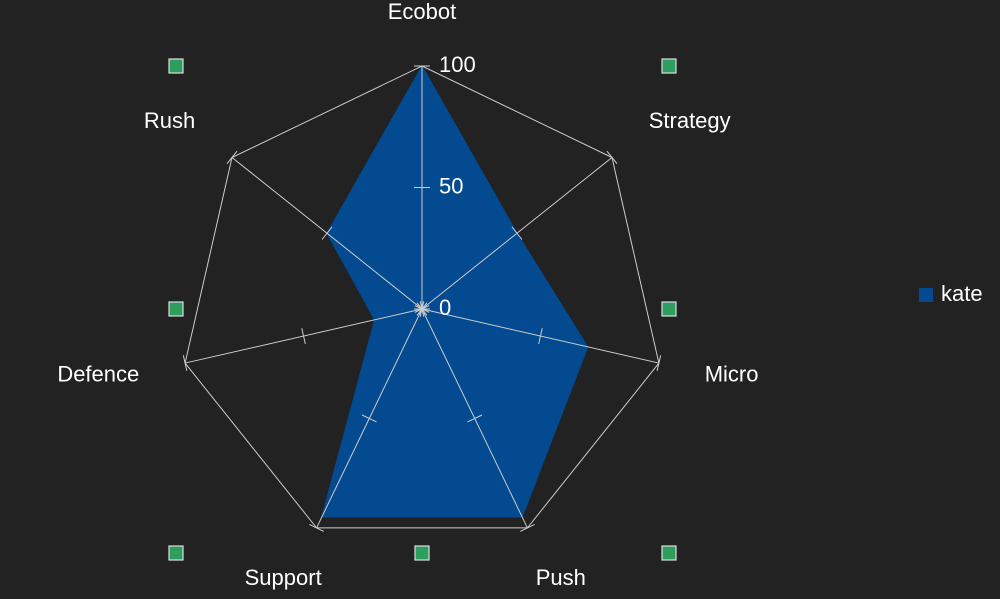 Image resolution: width=1000 pixels, height=599 pixels. Describe the element at coordinates (962, 293) in the screenshot. I see `legend-label: kate` at that location.